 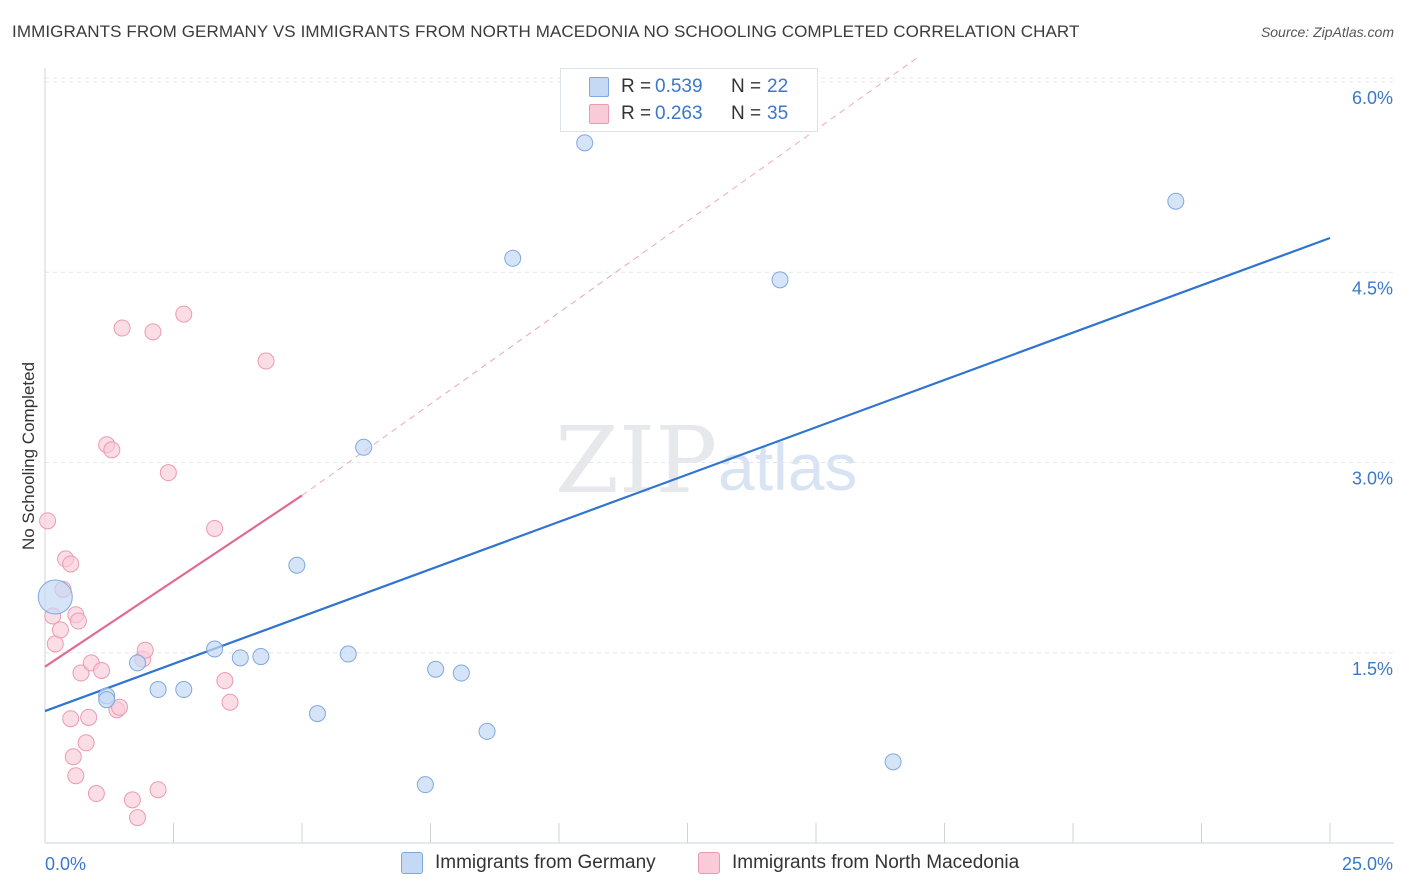 I want to click on legend-n-germany: 22, so click(x=778, y=86).